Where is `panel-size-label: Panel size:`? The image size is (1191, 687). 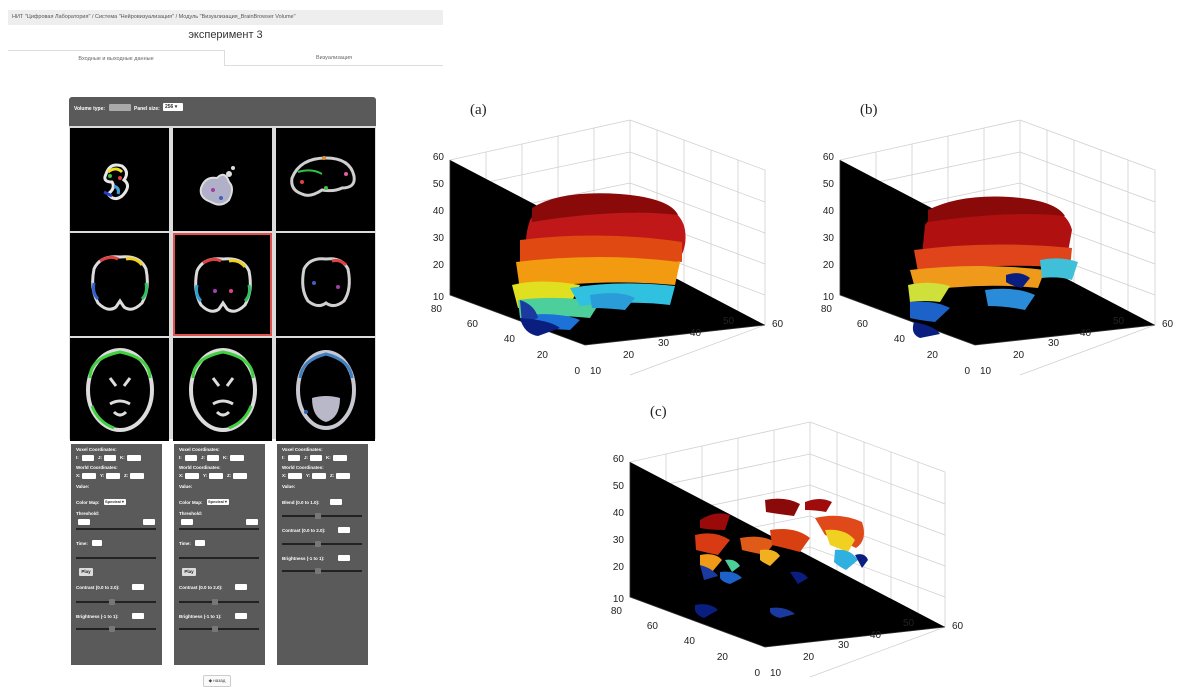 panel-size-label: Panel size: is located at coordinates (147, 109).